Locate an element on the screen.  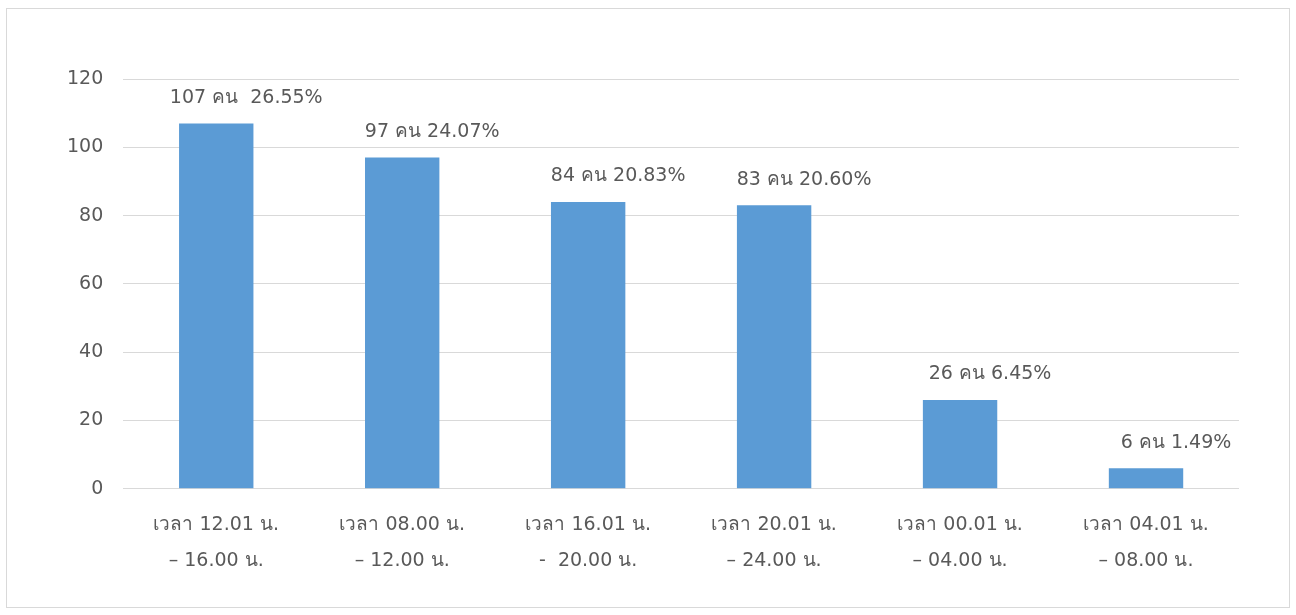
y-tick-label: 40 is located at coordinates (91, 350).